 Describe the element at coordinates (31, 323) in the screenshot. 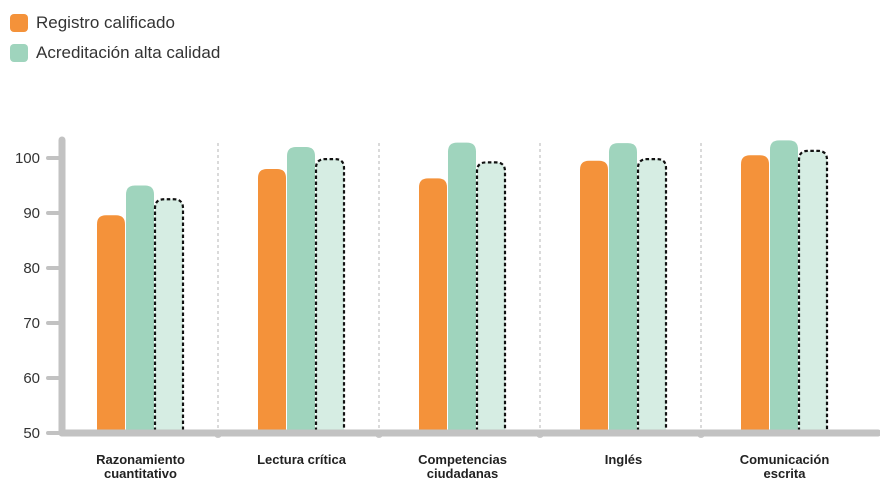

I see `y-tick-label: 70` at that location.